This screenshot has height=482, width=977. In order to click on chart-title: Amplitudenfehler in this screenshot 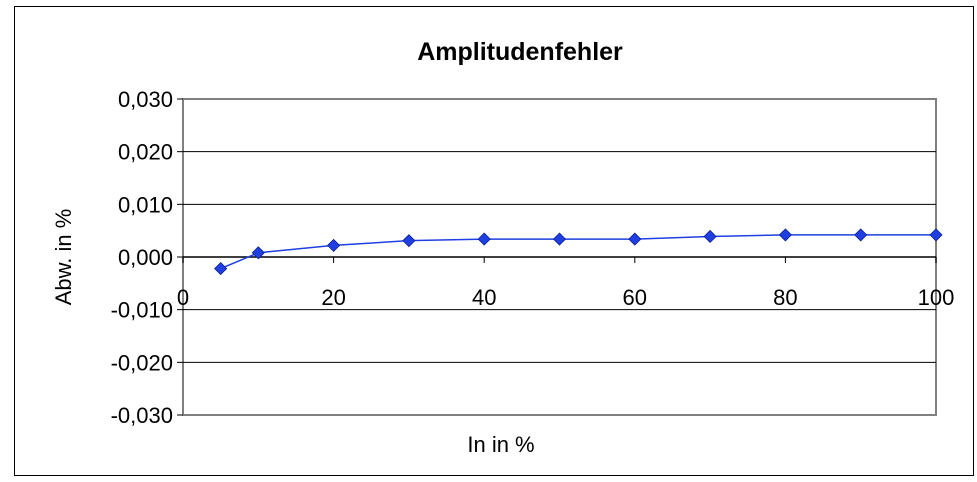, I will do `click(520, 52)`.